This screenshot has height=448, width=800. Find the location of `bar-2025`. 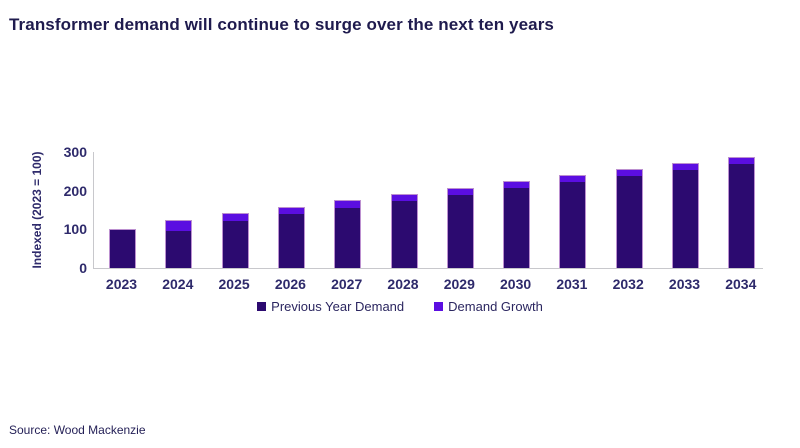

bar-2025 is located at coordinates (235, 240).